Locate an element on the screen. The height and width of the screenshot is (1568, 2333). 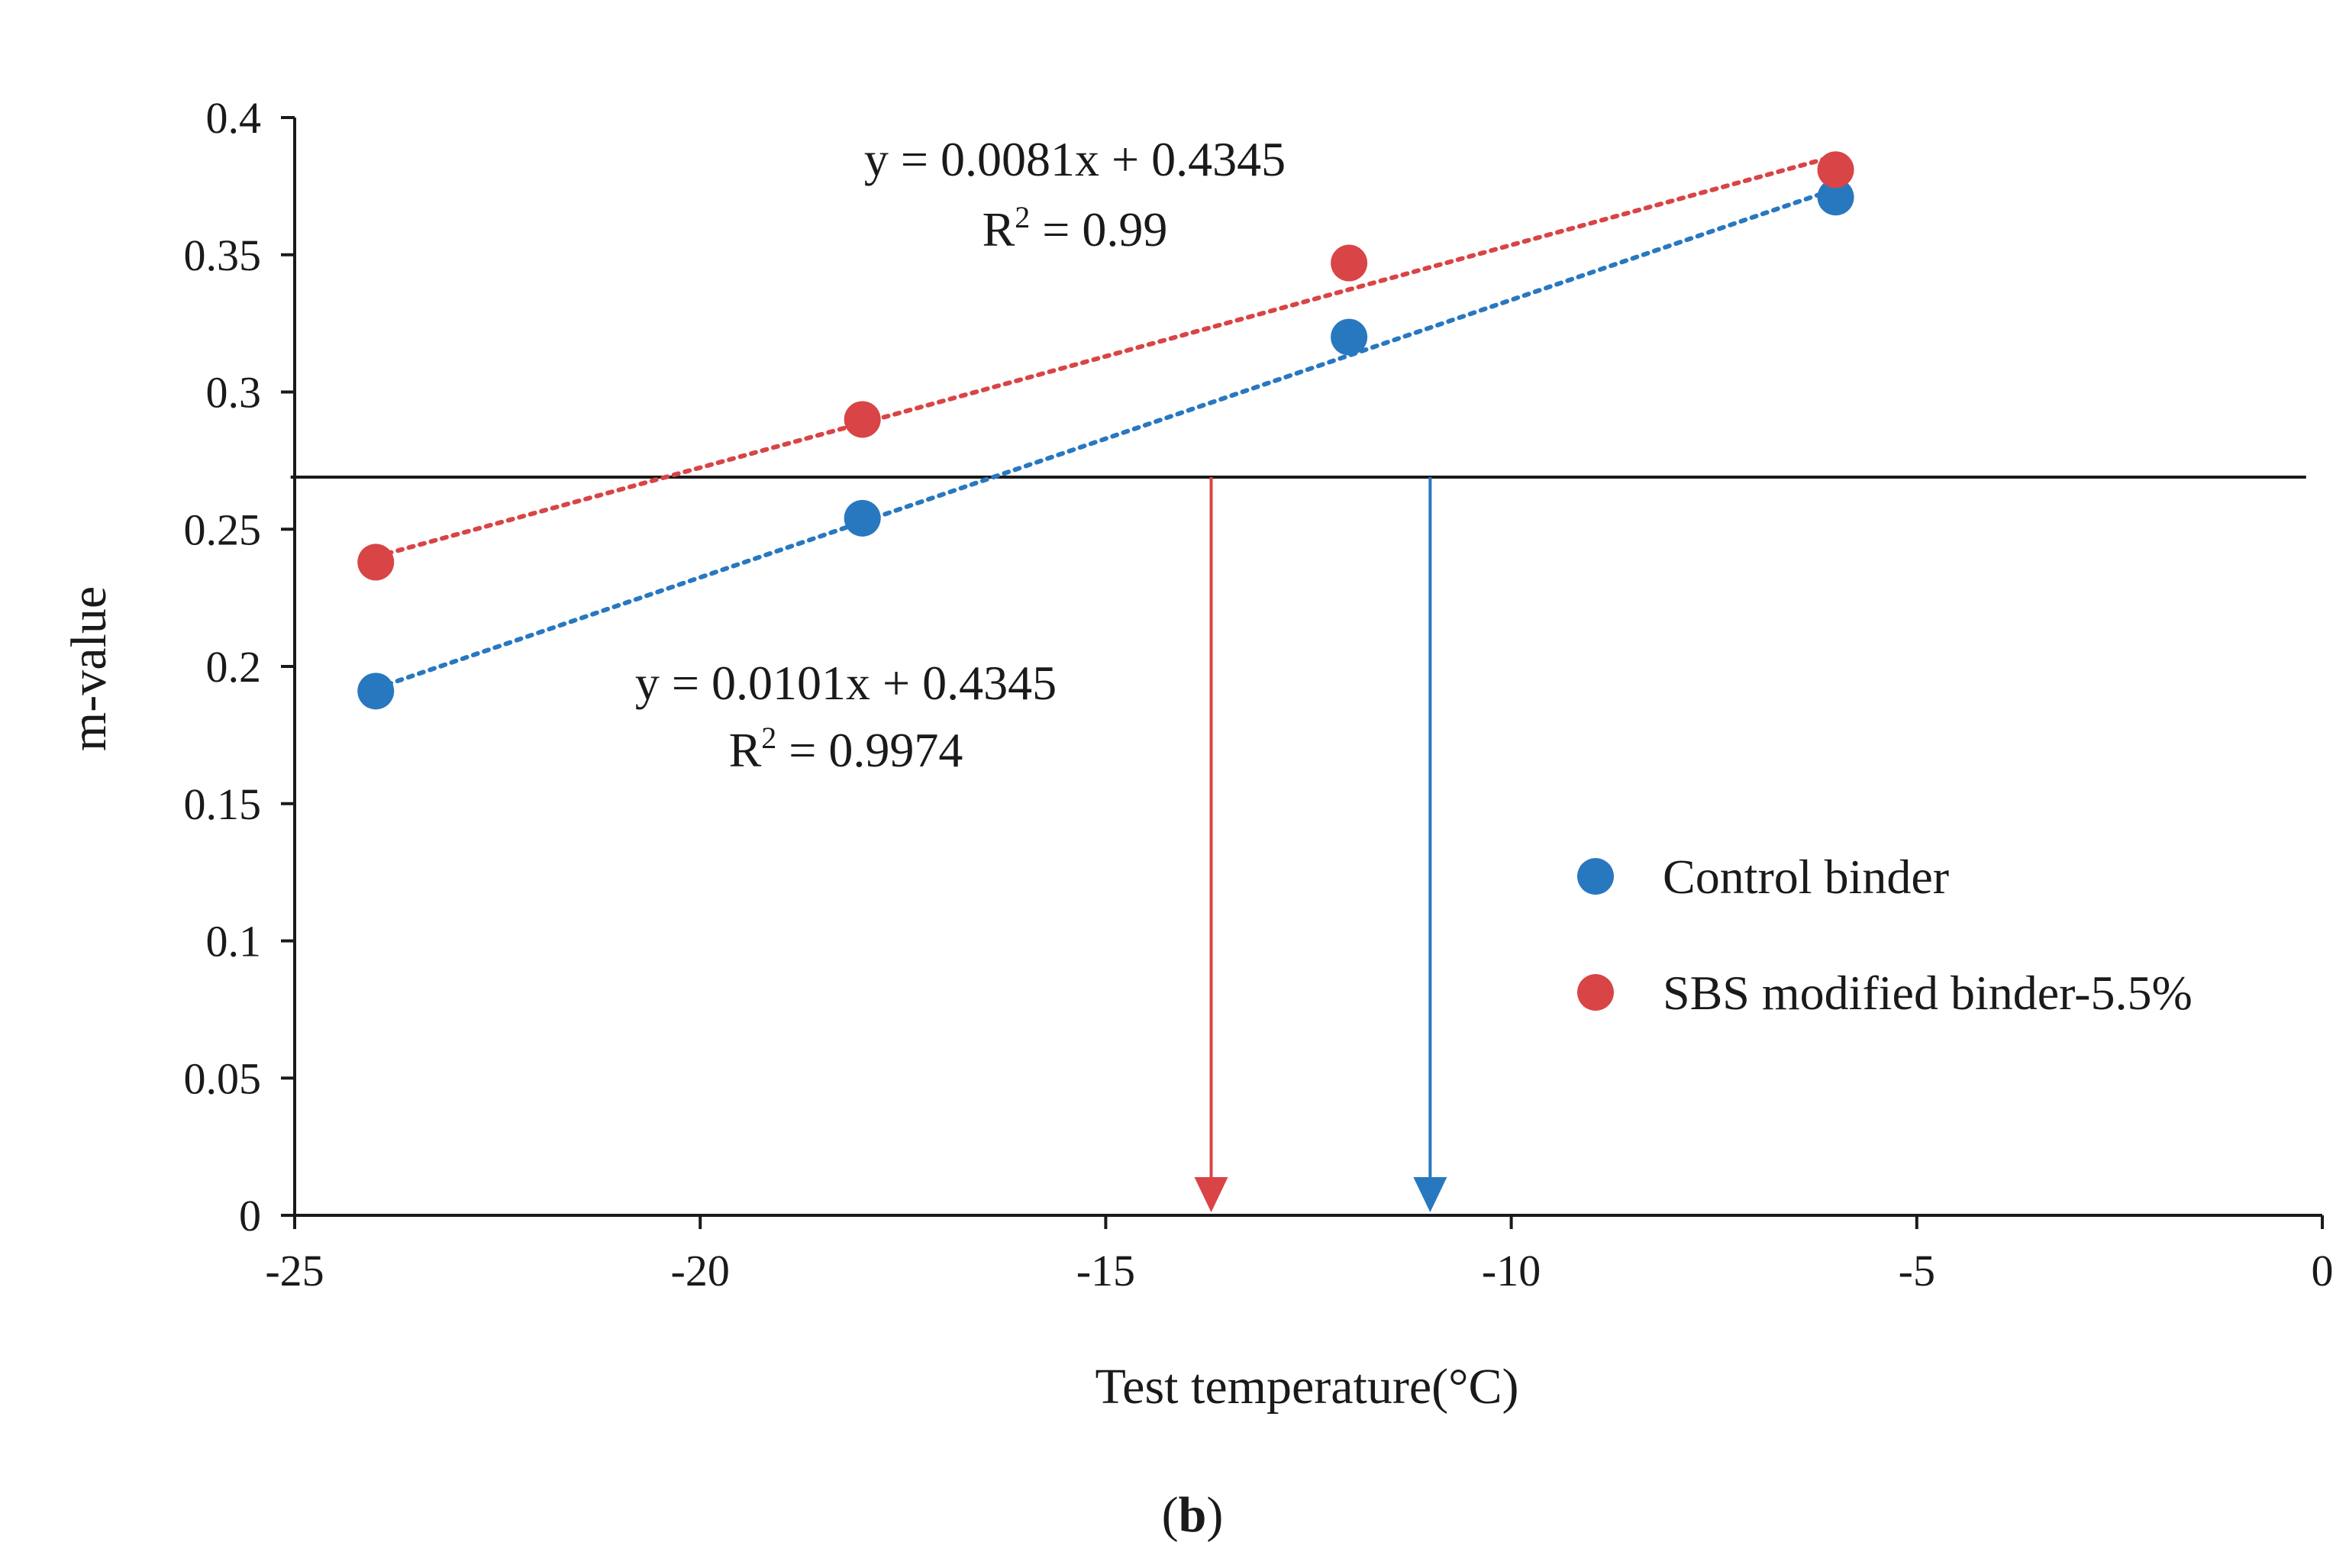
y-tick-label: 0.1 is located at coordinates (234, 941).